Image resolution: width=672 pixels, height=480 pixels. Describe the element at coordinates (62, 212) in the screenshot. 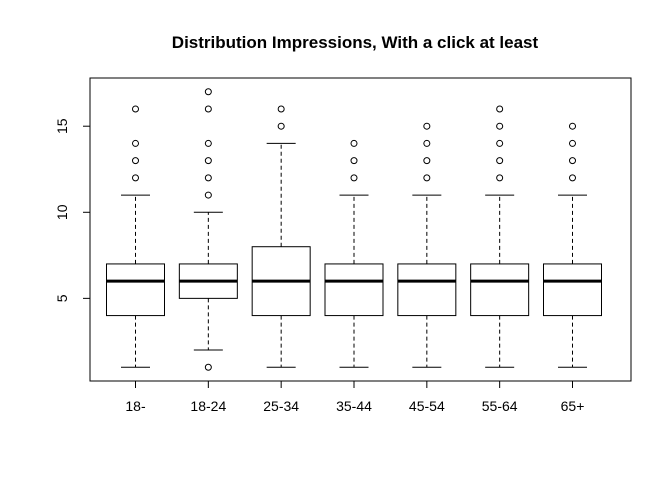

I see `y-tick-label: 10` at that location.